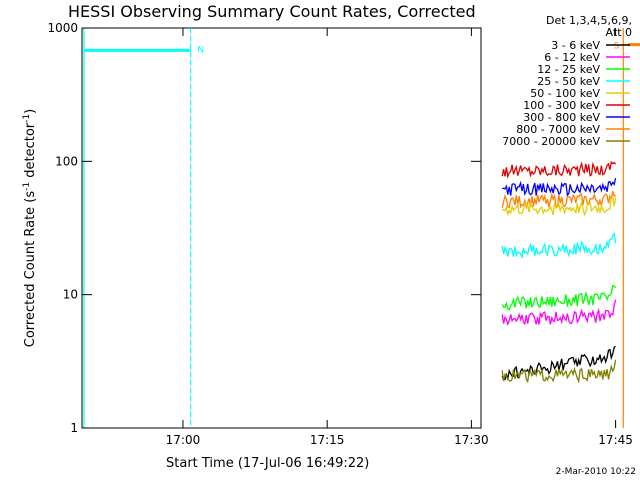 The width and height of the screenshot is (640, 480). I want to click on flag-marker-1: S, so click(617, 47).